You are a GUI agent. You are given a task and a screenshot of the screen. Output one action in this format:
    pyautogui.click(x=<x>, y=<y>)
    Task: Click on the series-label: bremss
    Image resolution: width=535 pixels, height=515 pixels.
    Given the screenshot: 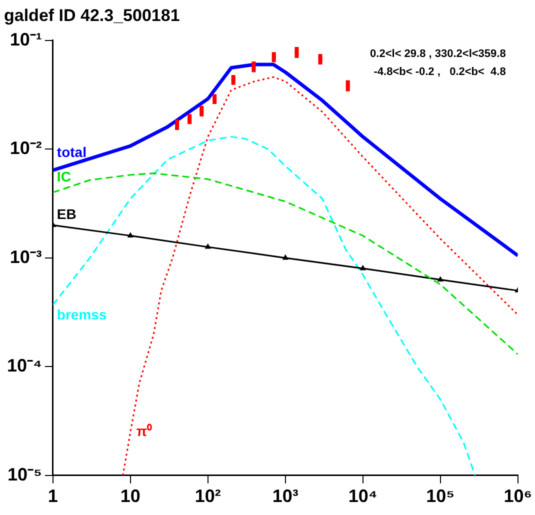 What is the action you would take?
    pyautogui.click(x=81, y=314)
    